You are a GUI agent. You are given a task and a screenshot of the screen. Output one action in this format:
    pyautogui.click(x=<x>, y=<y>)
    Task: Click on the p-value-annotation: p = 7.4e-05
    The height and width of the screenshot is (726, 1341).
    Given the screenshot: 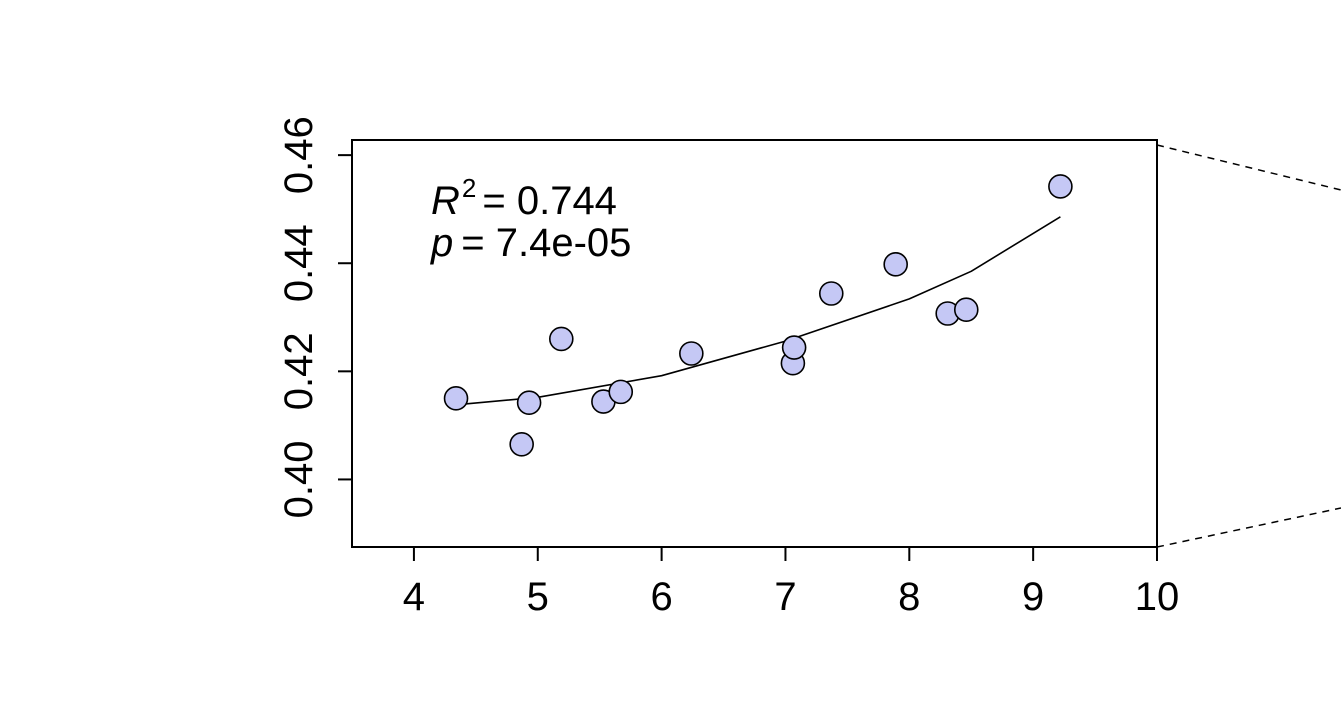 What is the action you would take?
    pyautogui.click(x=530, y=243)
    